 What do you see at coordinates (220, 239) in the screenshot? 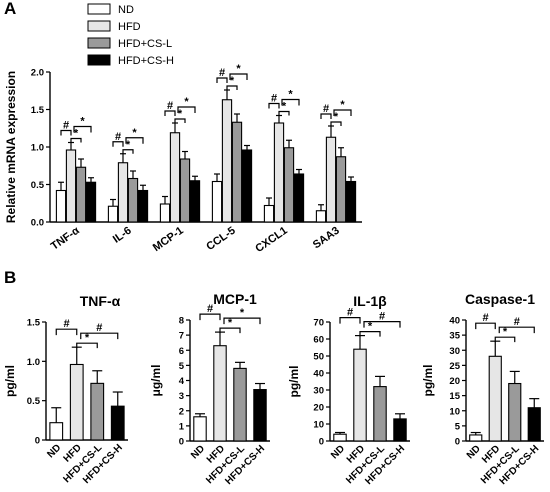
I see `x-category-label: CCL-5` at bounding box center [220, 239].